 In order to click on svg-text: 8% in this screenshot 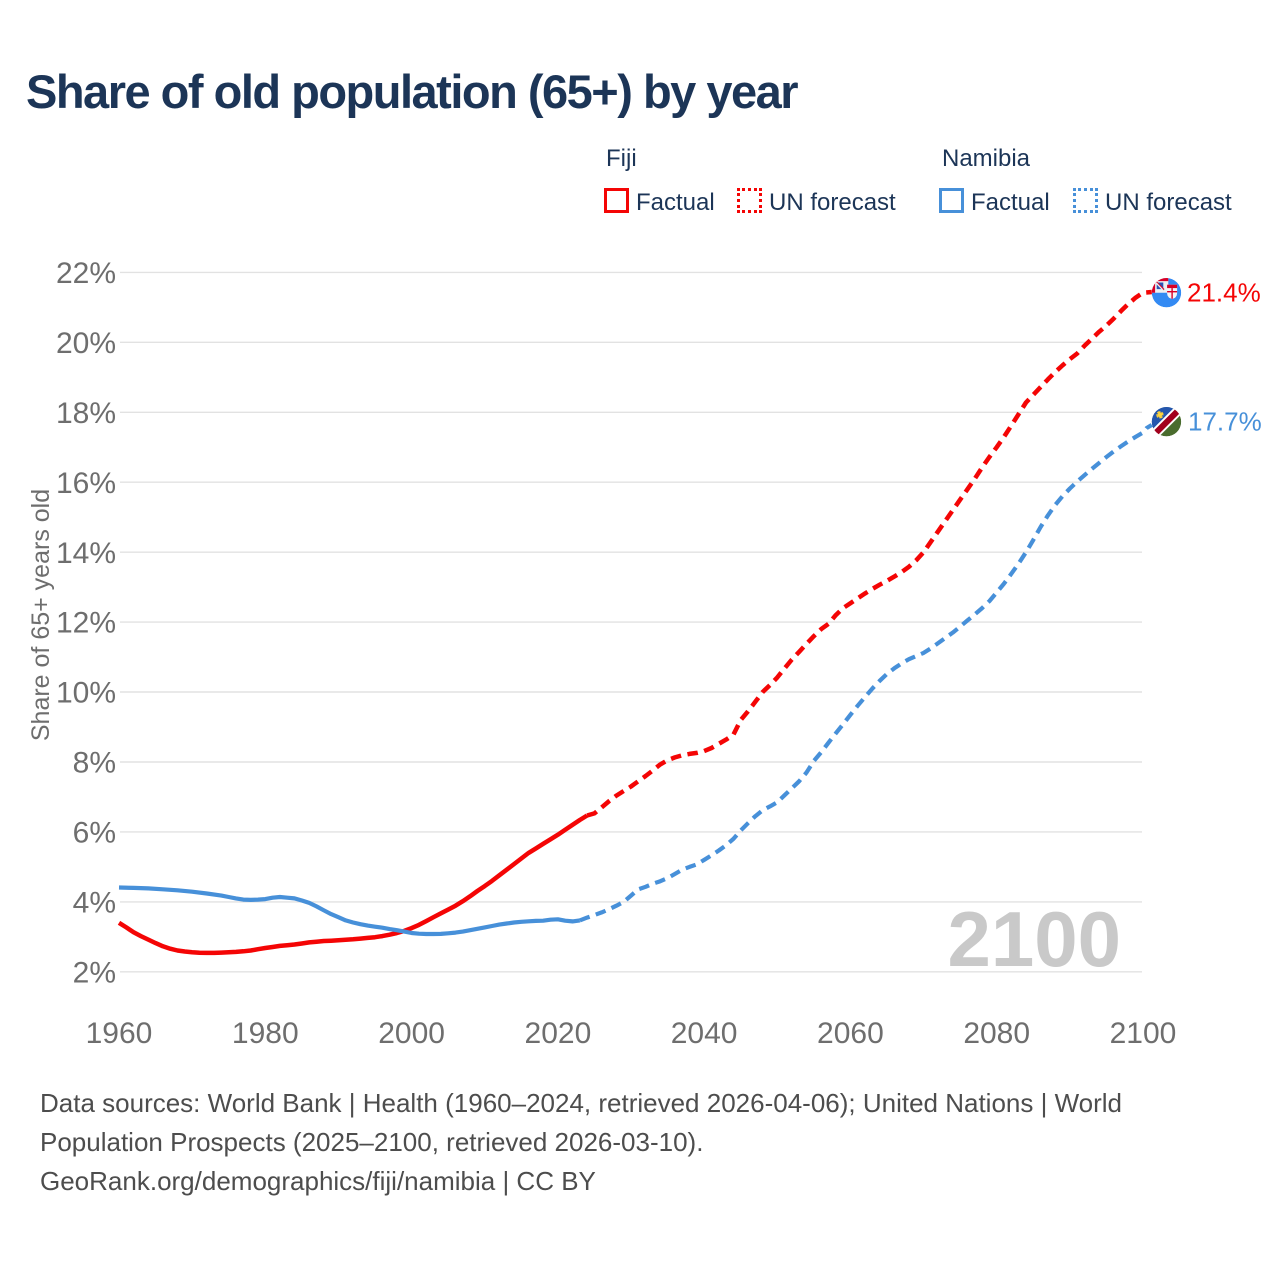, I will do `click(94, 763)`.